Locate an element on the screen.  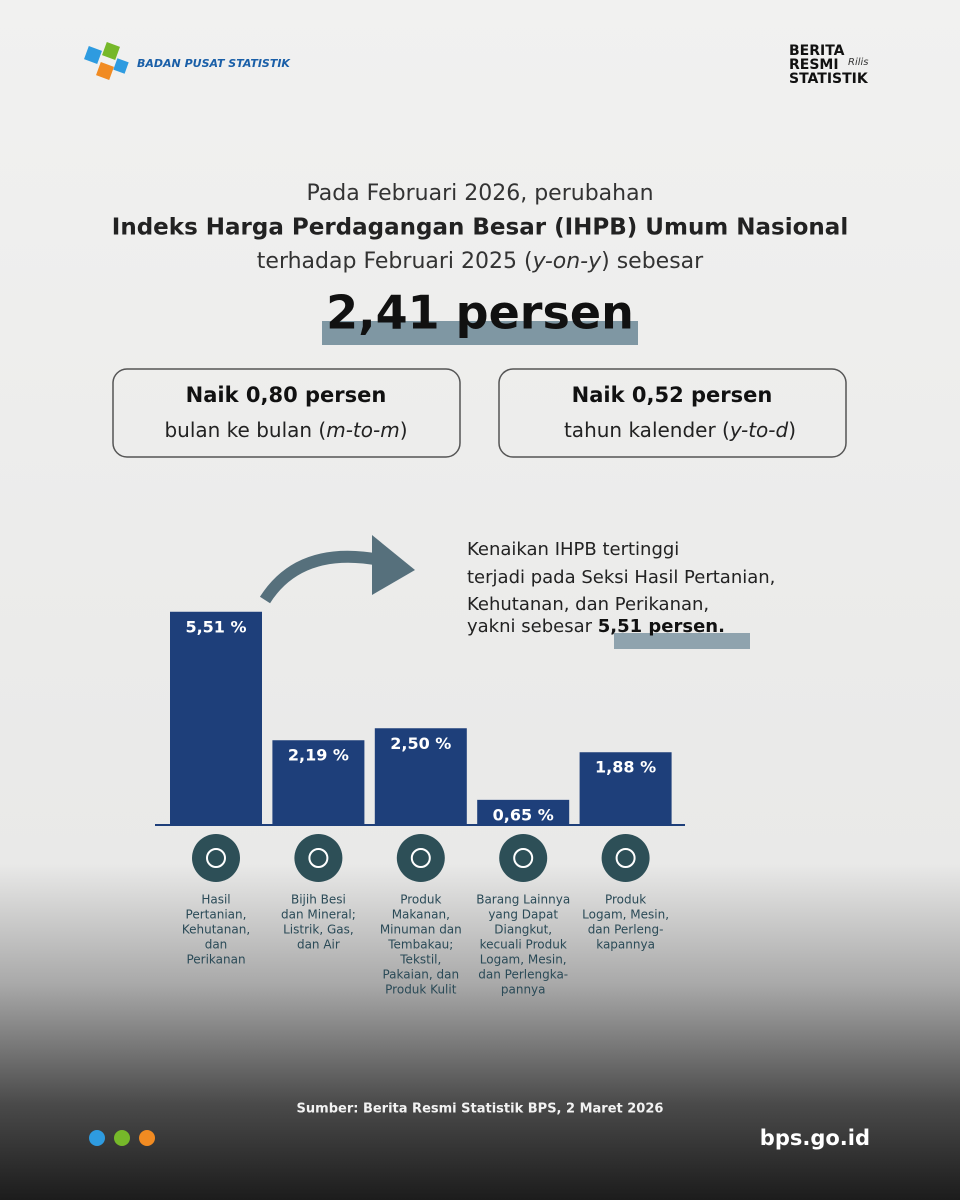
org-name: BADAN PUSAT STATISTIK is located at coordinates (214, 63).